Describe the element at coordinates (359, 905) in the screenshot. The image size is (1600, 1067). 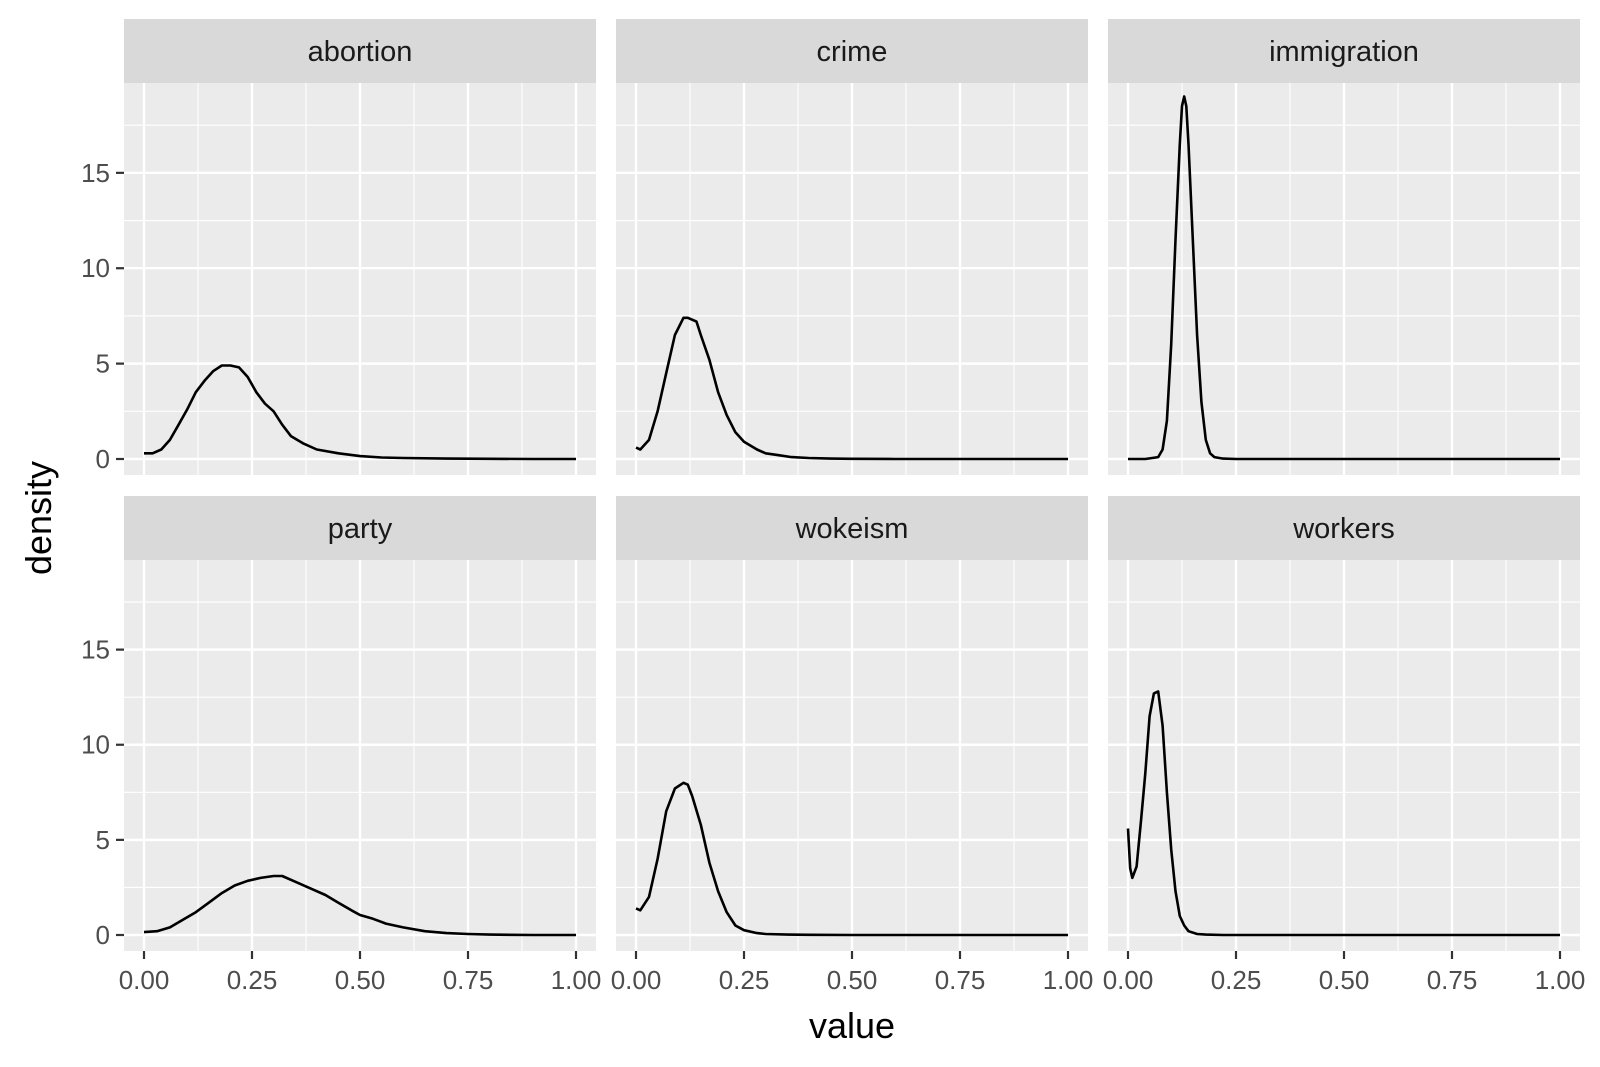
I see `density-line-party` at that location.